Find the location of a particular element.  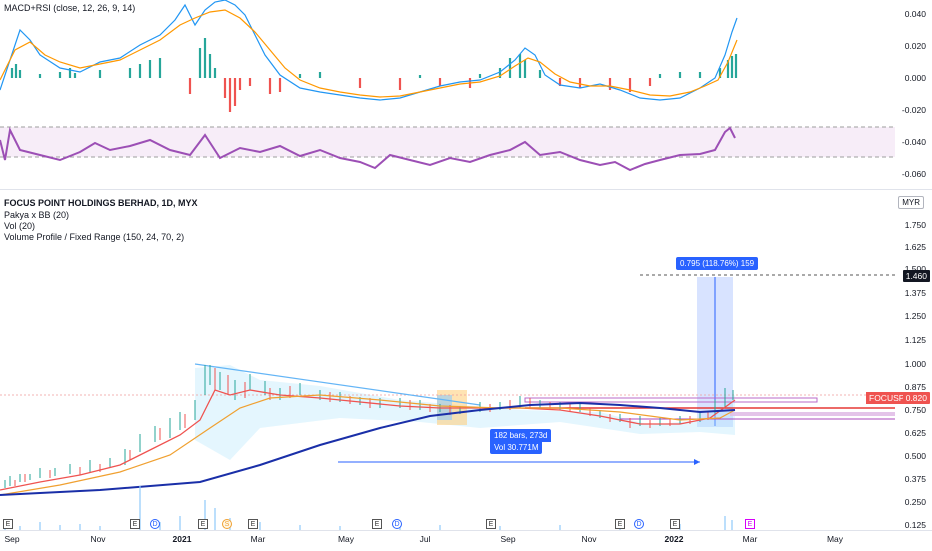

price-tick: 0.750 is located at coordinates (915, 410).